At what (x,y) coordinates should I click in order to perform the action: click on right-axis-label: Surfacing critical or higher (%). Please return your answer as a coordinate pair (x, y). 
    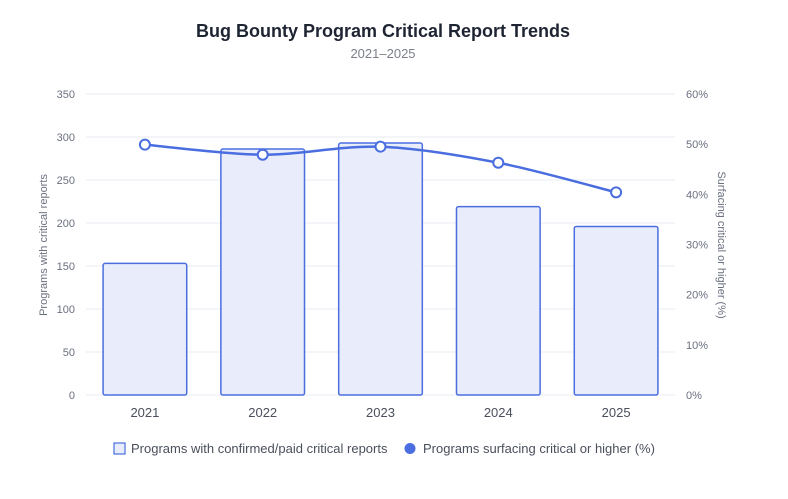
    Looking at the image, I should click on (721, 244).